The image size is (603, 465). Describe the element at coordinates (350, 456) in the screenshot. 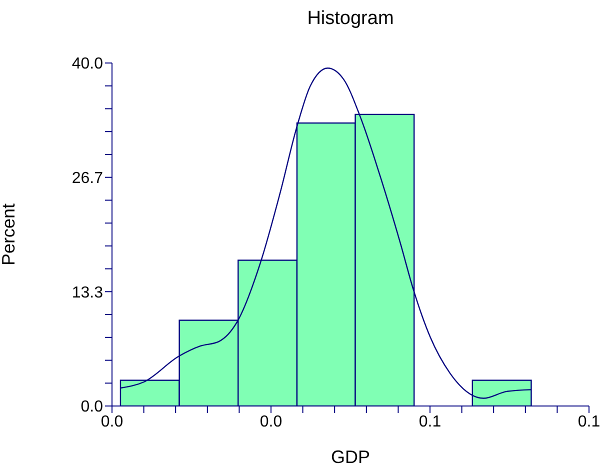

I see `x-axis-title: GDP` at that location.